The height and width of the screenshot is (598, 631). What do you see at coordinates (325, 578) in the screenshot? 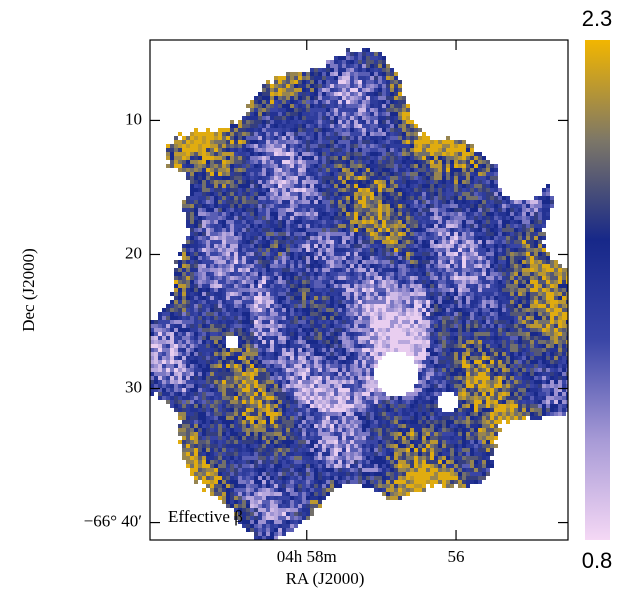
I see `x-axis-label: RA (J2000)` at bounding box center [325, 578].